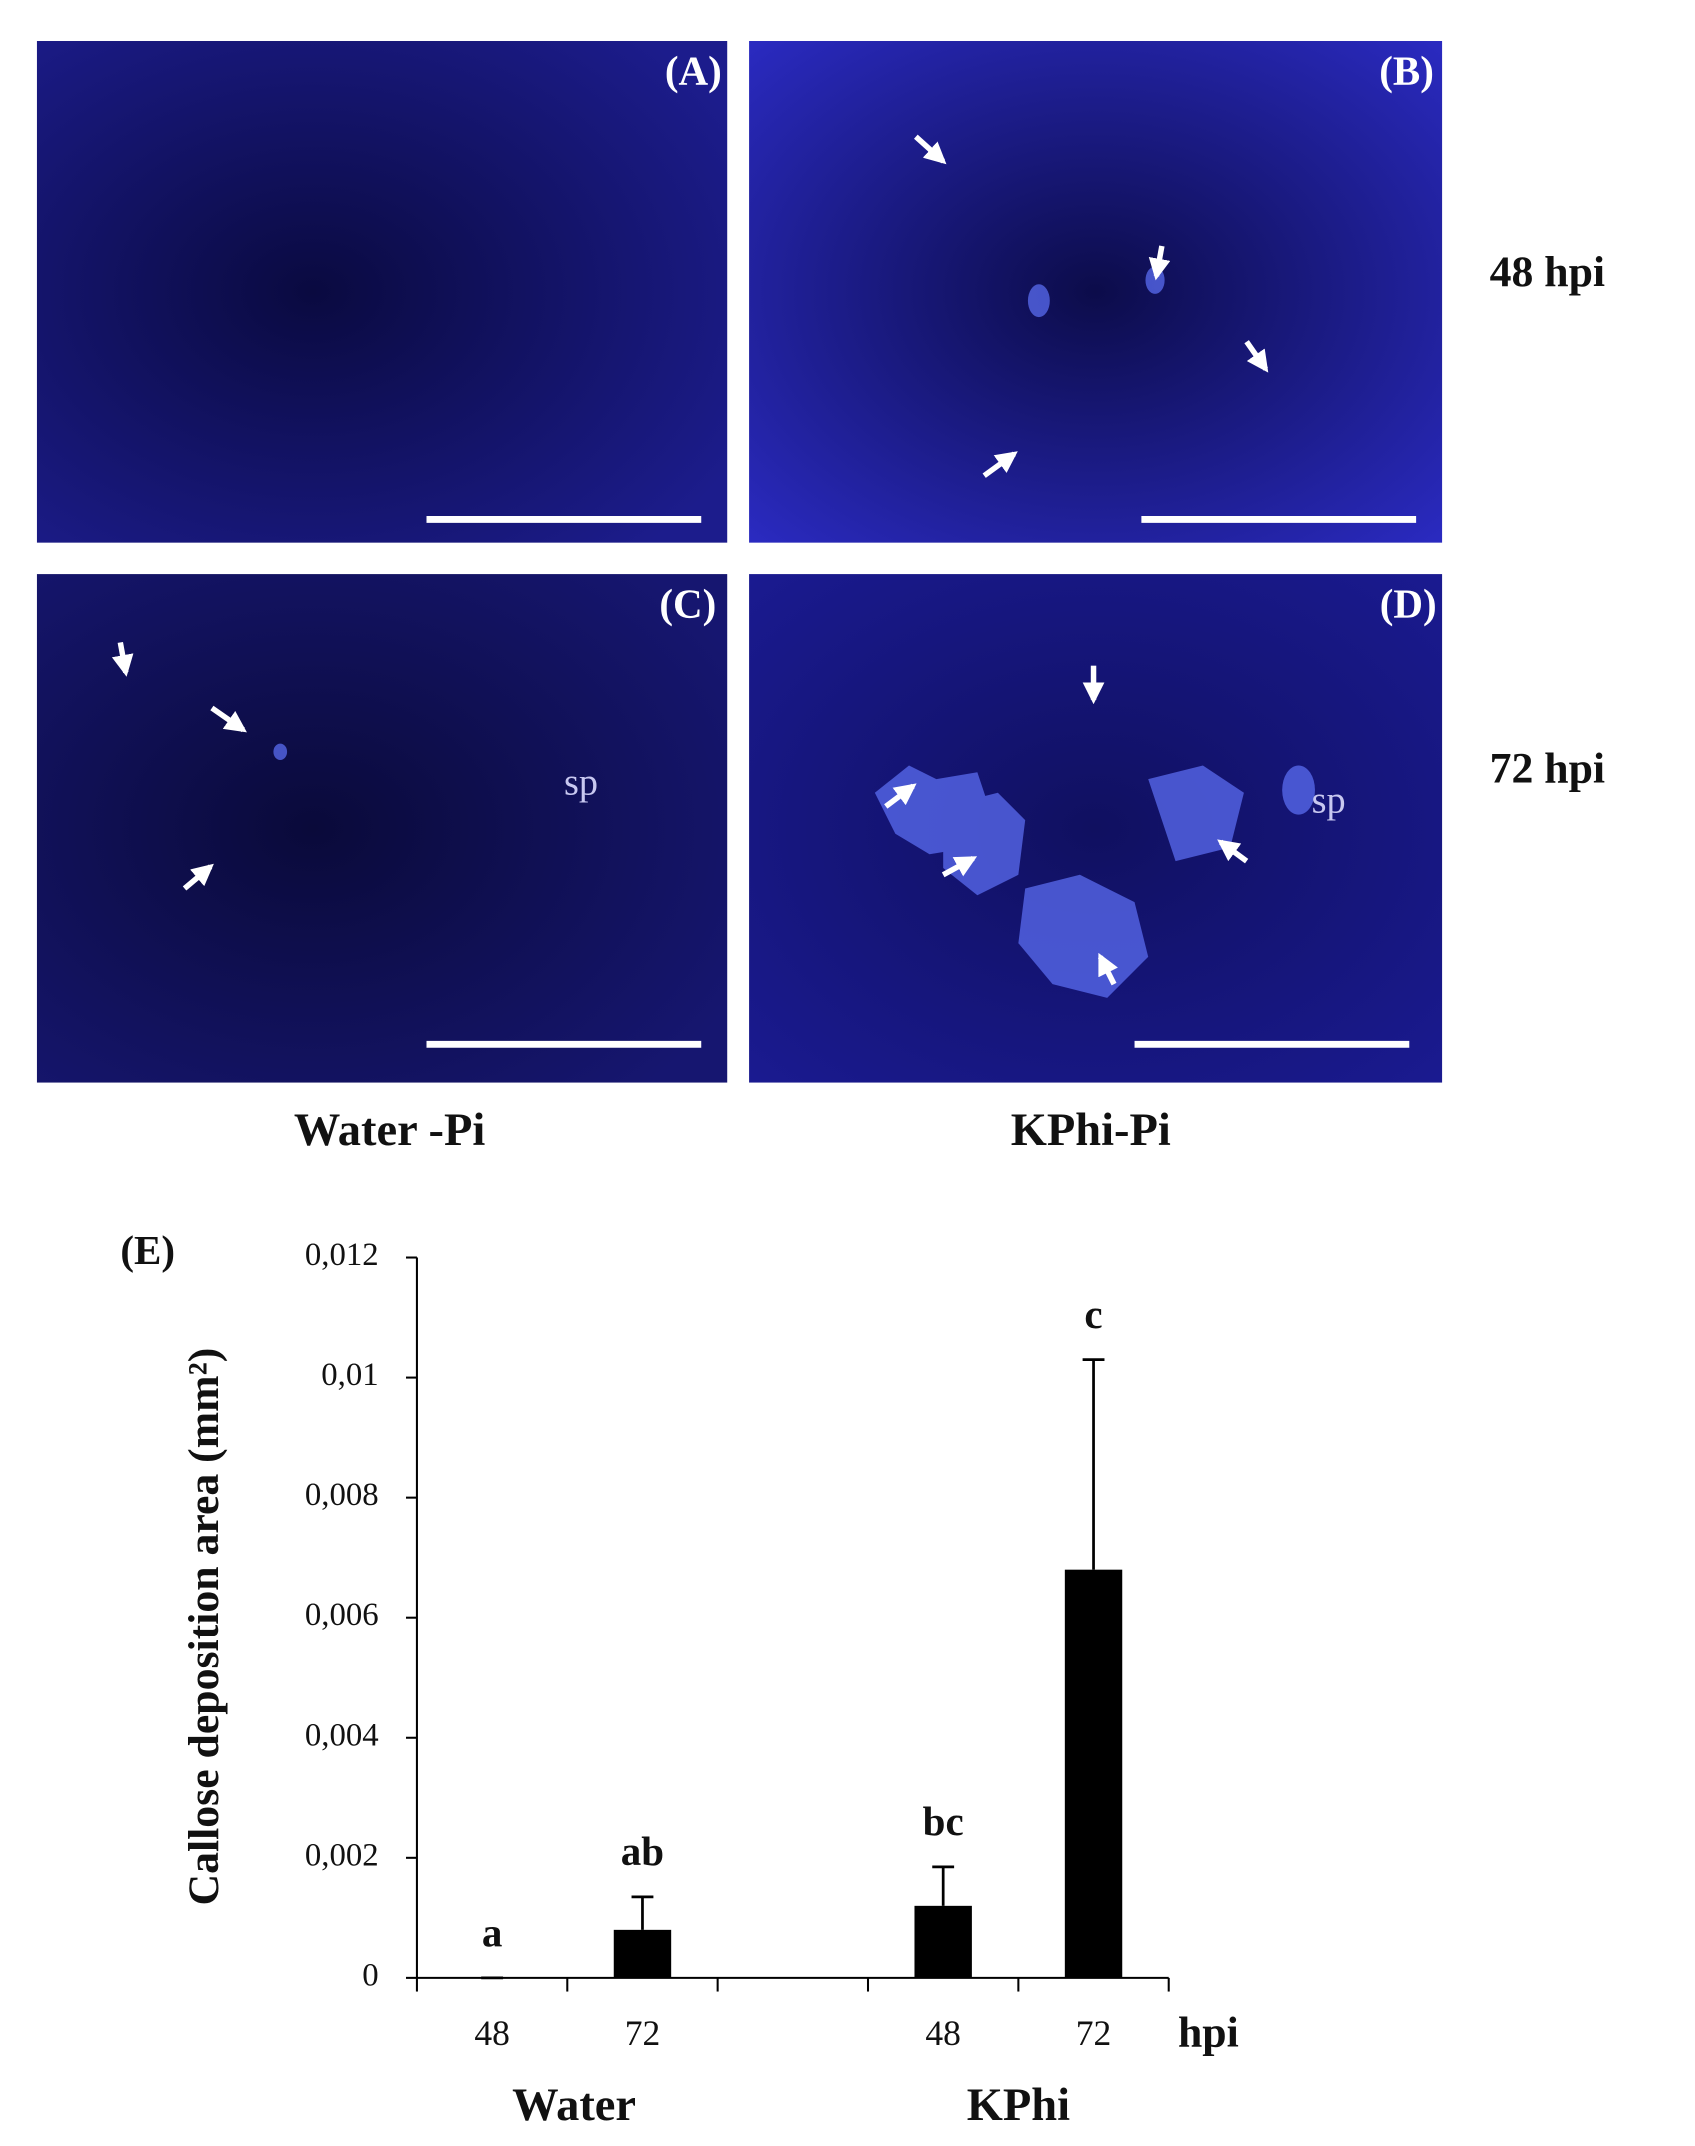  What do you see at coordinates (1406, 71) in the screenshot?
I see `panel-label: (B)` at bounding box center [1406, 71].